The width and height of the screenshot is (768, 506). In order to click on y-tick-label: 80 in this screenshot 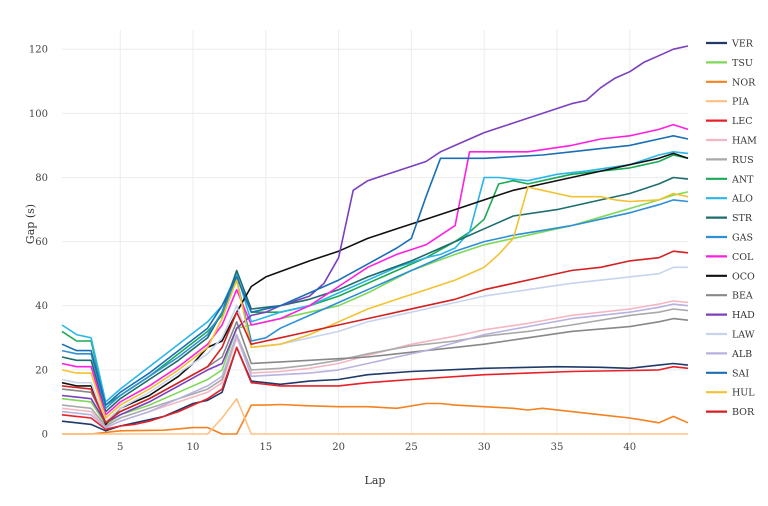, I will do `click(41, 178)`.